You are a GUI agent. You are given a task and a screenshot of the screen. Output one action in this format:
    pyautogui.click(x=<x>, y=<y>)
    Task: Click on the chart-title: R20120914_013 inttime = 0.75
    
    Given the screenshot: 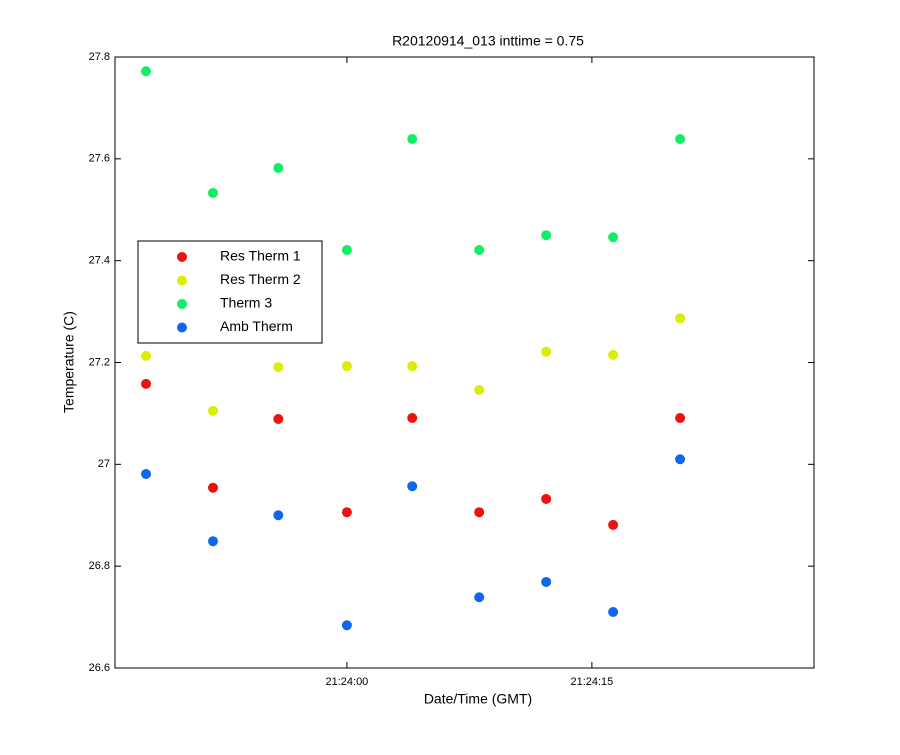 What is the action you would take?
    pyautogui.click(x=488, y=41)
    